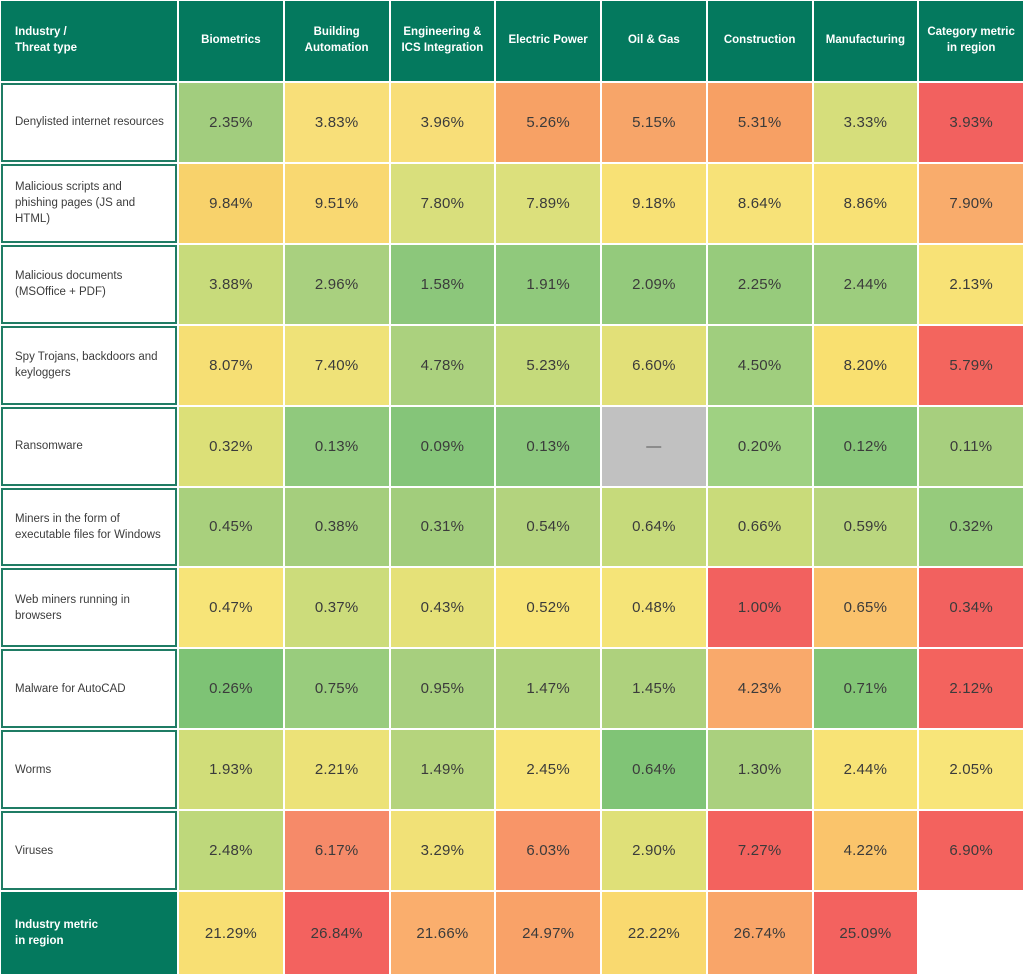  I want to click on cell-value: 2.12%, so click(971, 689).